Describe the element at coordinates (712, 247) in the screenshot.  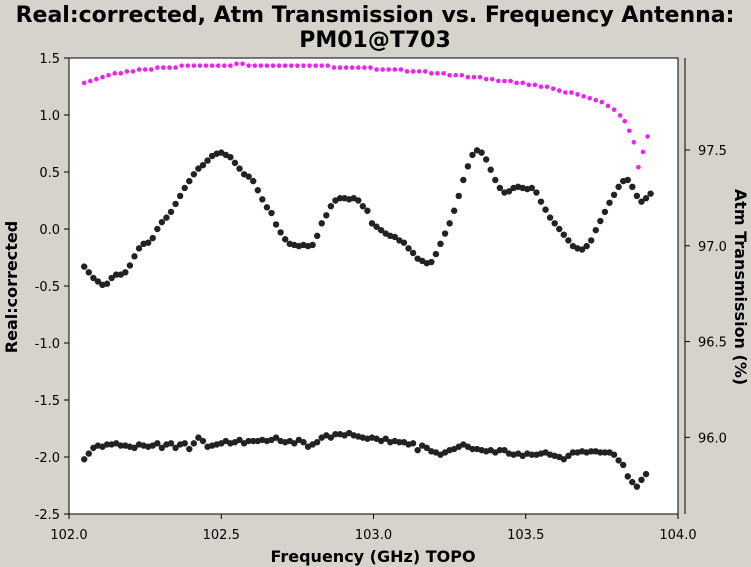
I see `y2-tick-label: 97.0` at that location.